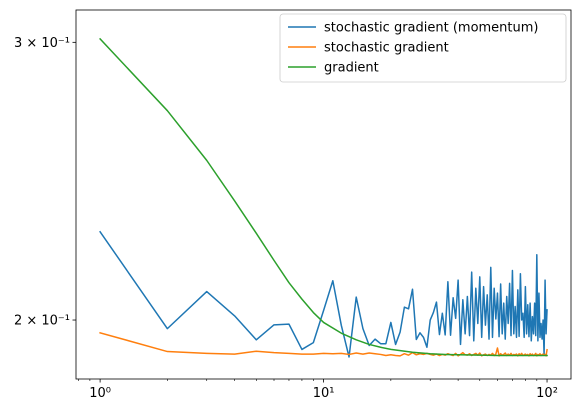 The width and height of the screenshot is (582, 417). I want to click on y-tick-label: 3 × 10⁻¹, so click(42, 43).